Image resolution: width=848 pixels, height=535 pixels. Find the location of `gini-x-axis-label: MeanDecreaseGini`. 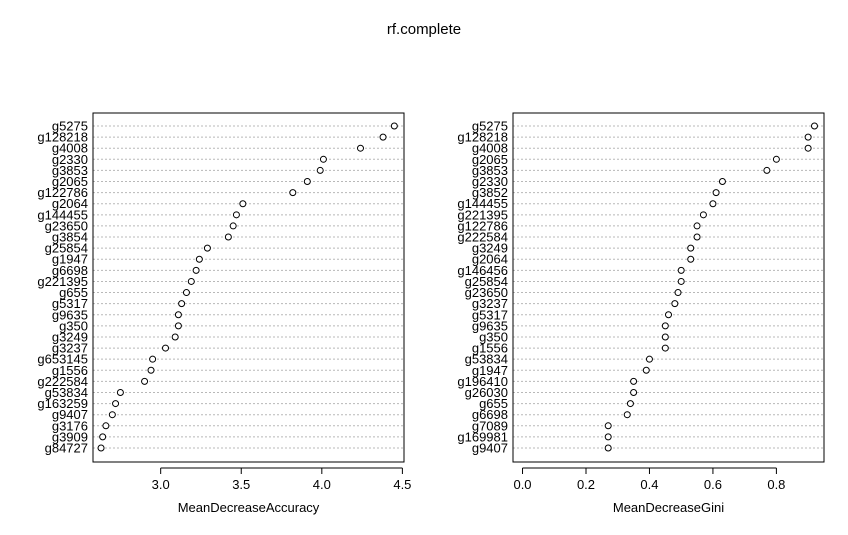

gini-x-axis-label: MeanDecreaseGini is located at coordinates (668, 507).